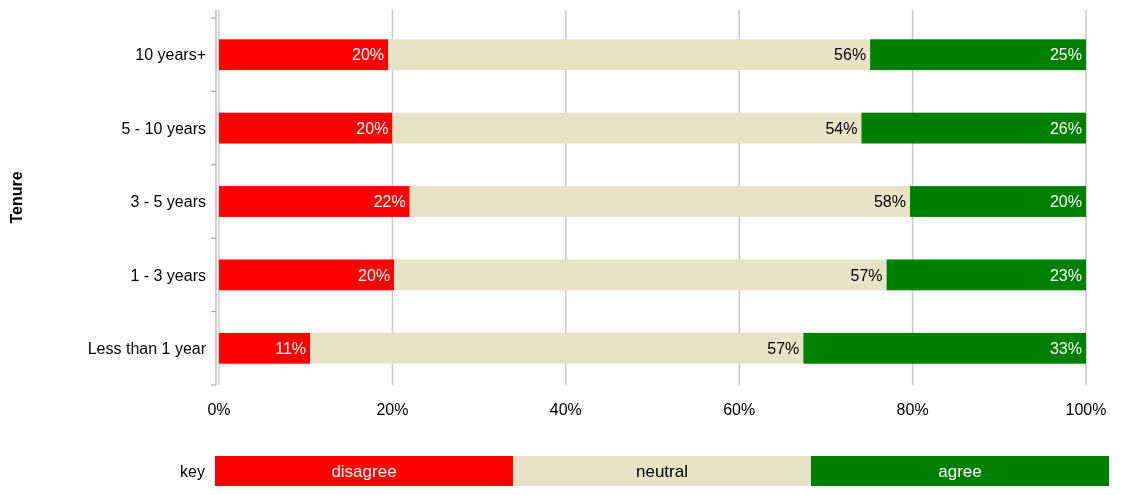 Image resolution: width=1122 pixels, height=495 pixels. I want to click on y-tick-label: 3 - 5 years, so click(168, 202).